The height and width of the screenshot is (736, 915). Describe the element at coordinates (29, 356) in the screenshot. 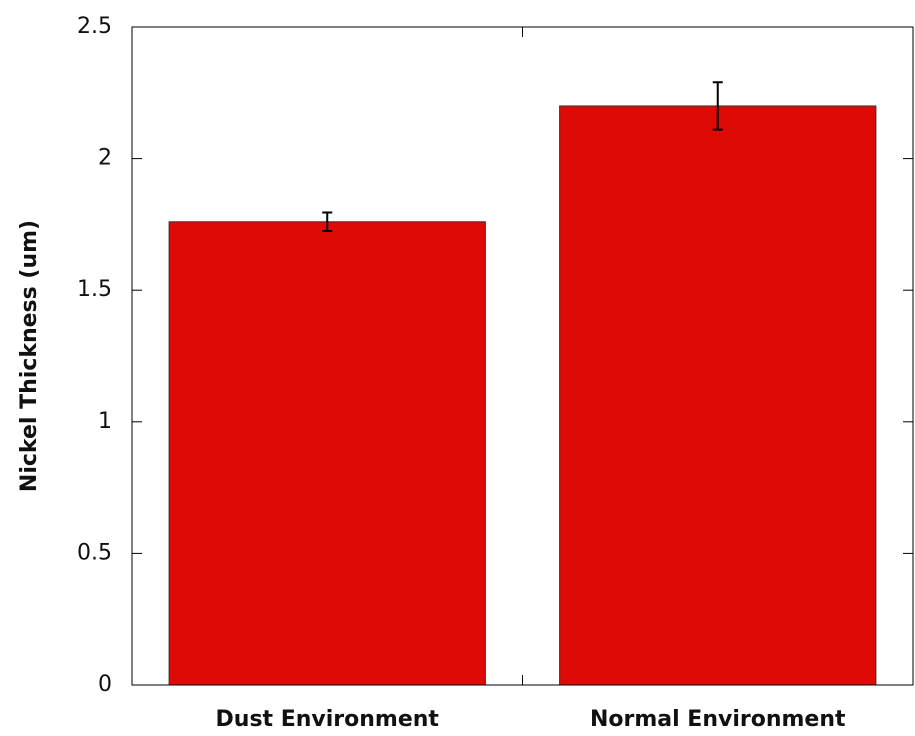

I see `y-axis-title: Nickel Thickness (um)` at that location.